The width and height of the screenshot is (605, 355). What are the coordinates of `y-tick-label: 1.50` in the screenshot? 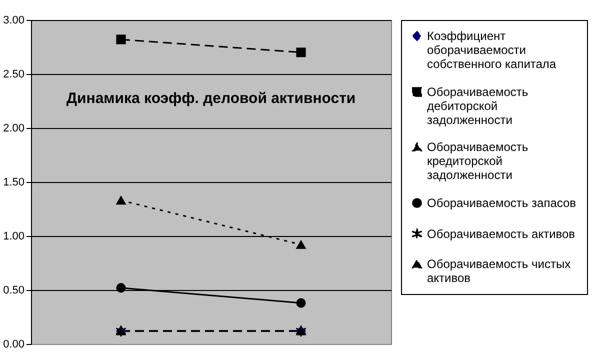 It's located at (13, 182).